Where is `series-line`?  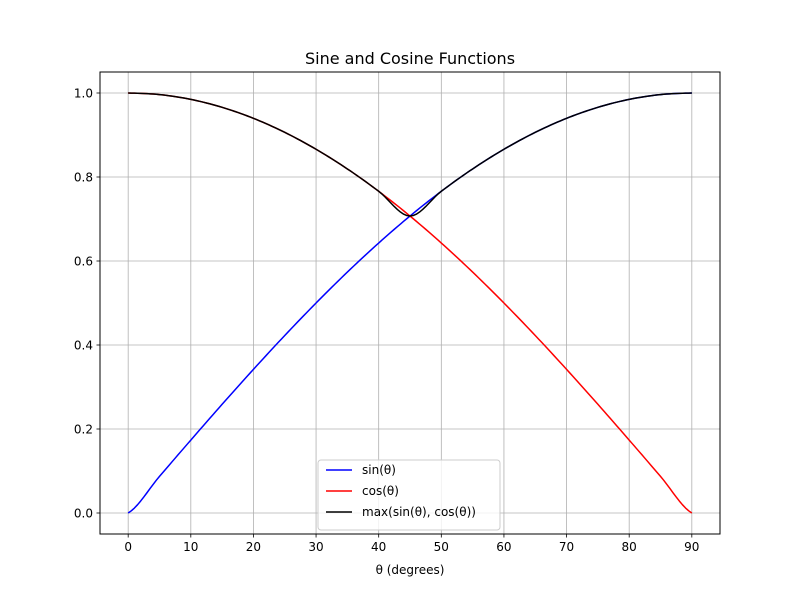
series-line is located at coordinates (410, 154).